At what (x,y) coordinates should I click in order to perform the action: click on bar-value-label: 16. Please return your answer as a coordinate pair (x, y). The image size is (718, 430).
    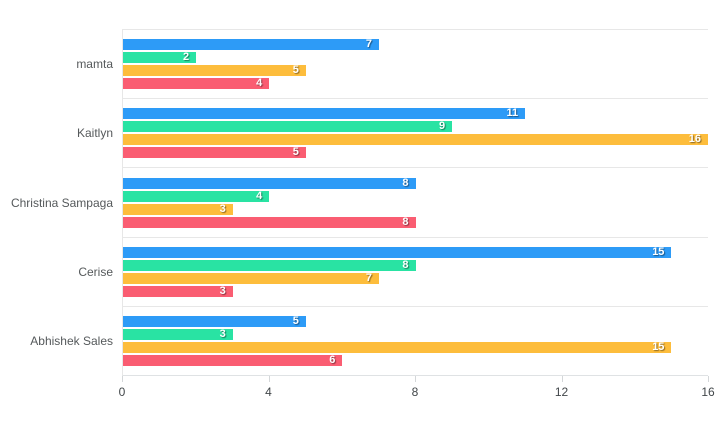
    Looking at the image, I should click on (694, 139).